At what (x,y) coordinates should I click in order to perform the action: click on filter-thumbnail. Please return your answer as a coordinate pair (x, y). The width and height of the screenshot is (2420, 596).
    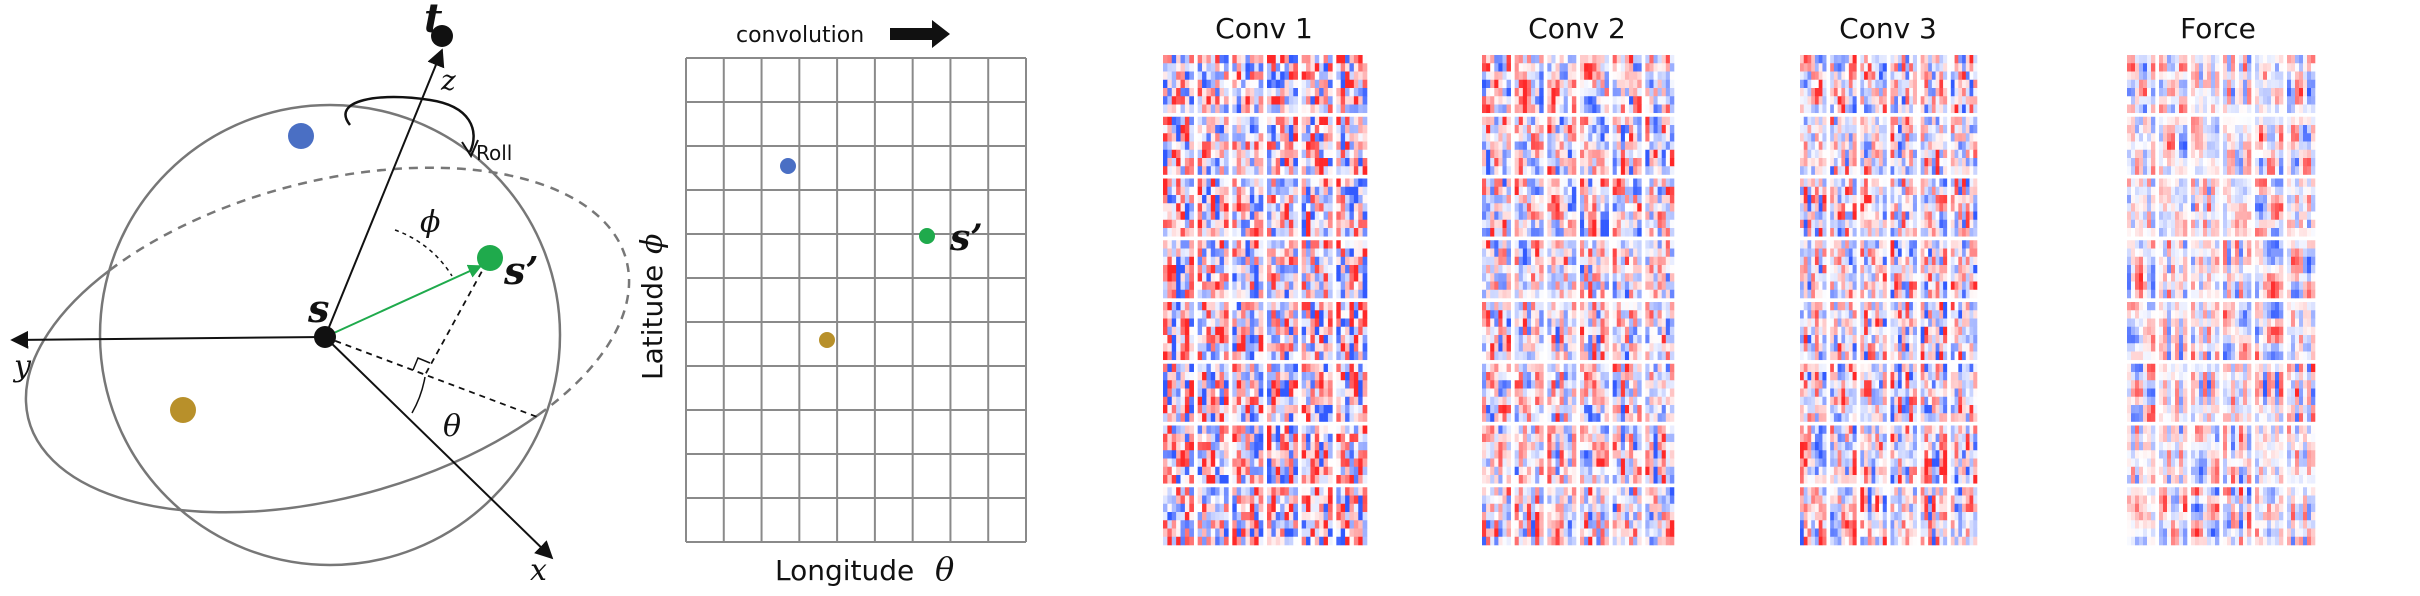
    Looking at the image, I should click on (1213, 331).